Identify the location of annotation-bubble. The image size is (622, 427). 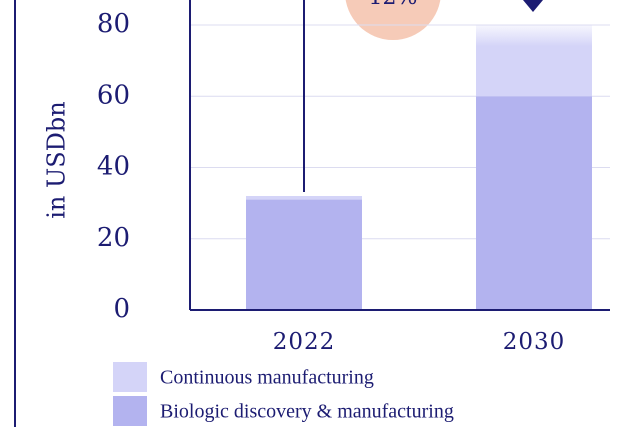
(393, 20).